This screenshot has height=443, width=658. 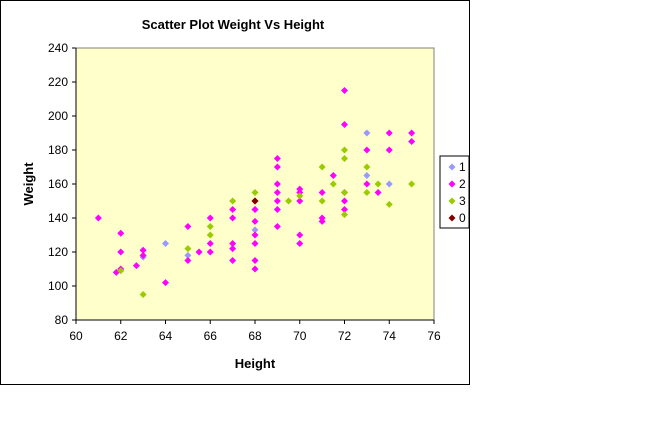 What do you see at coordinates (76, 336) in the screenshot?
I see `x-tick-label: 60` at bounding box center [76, 336].